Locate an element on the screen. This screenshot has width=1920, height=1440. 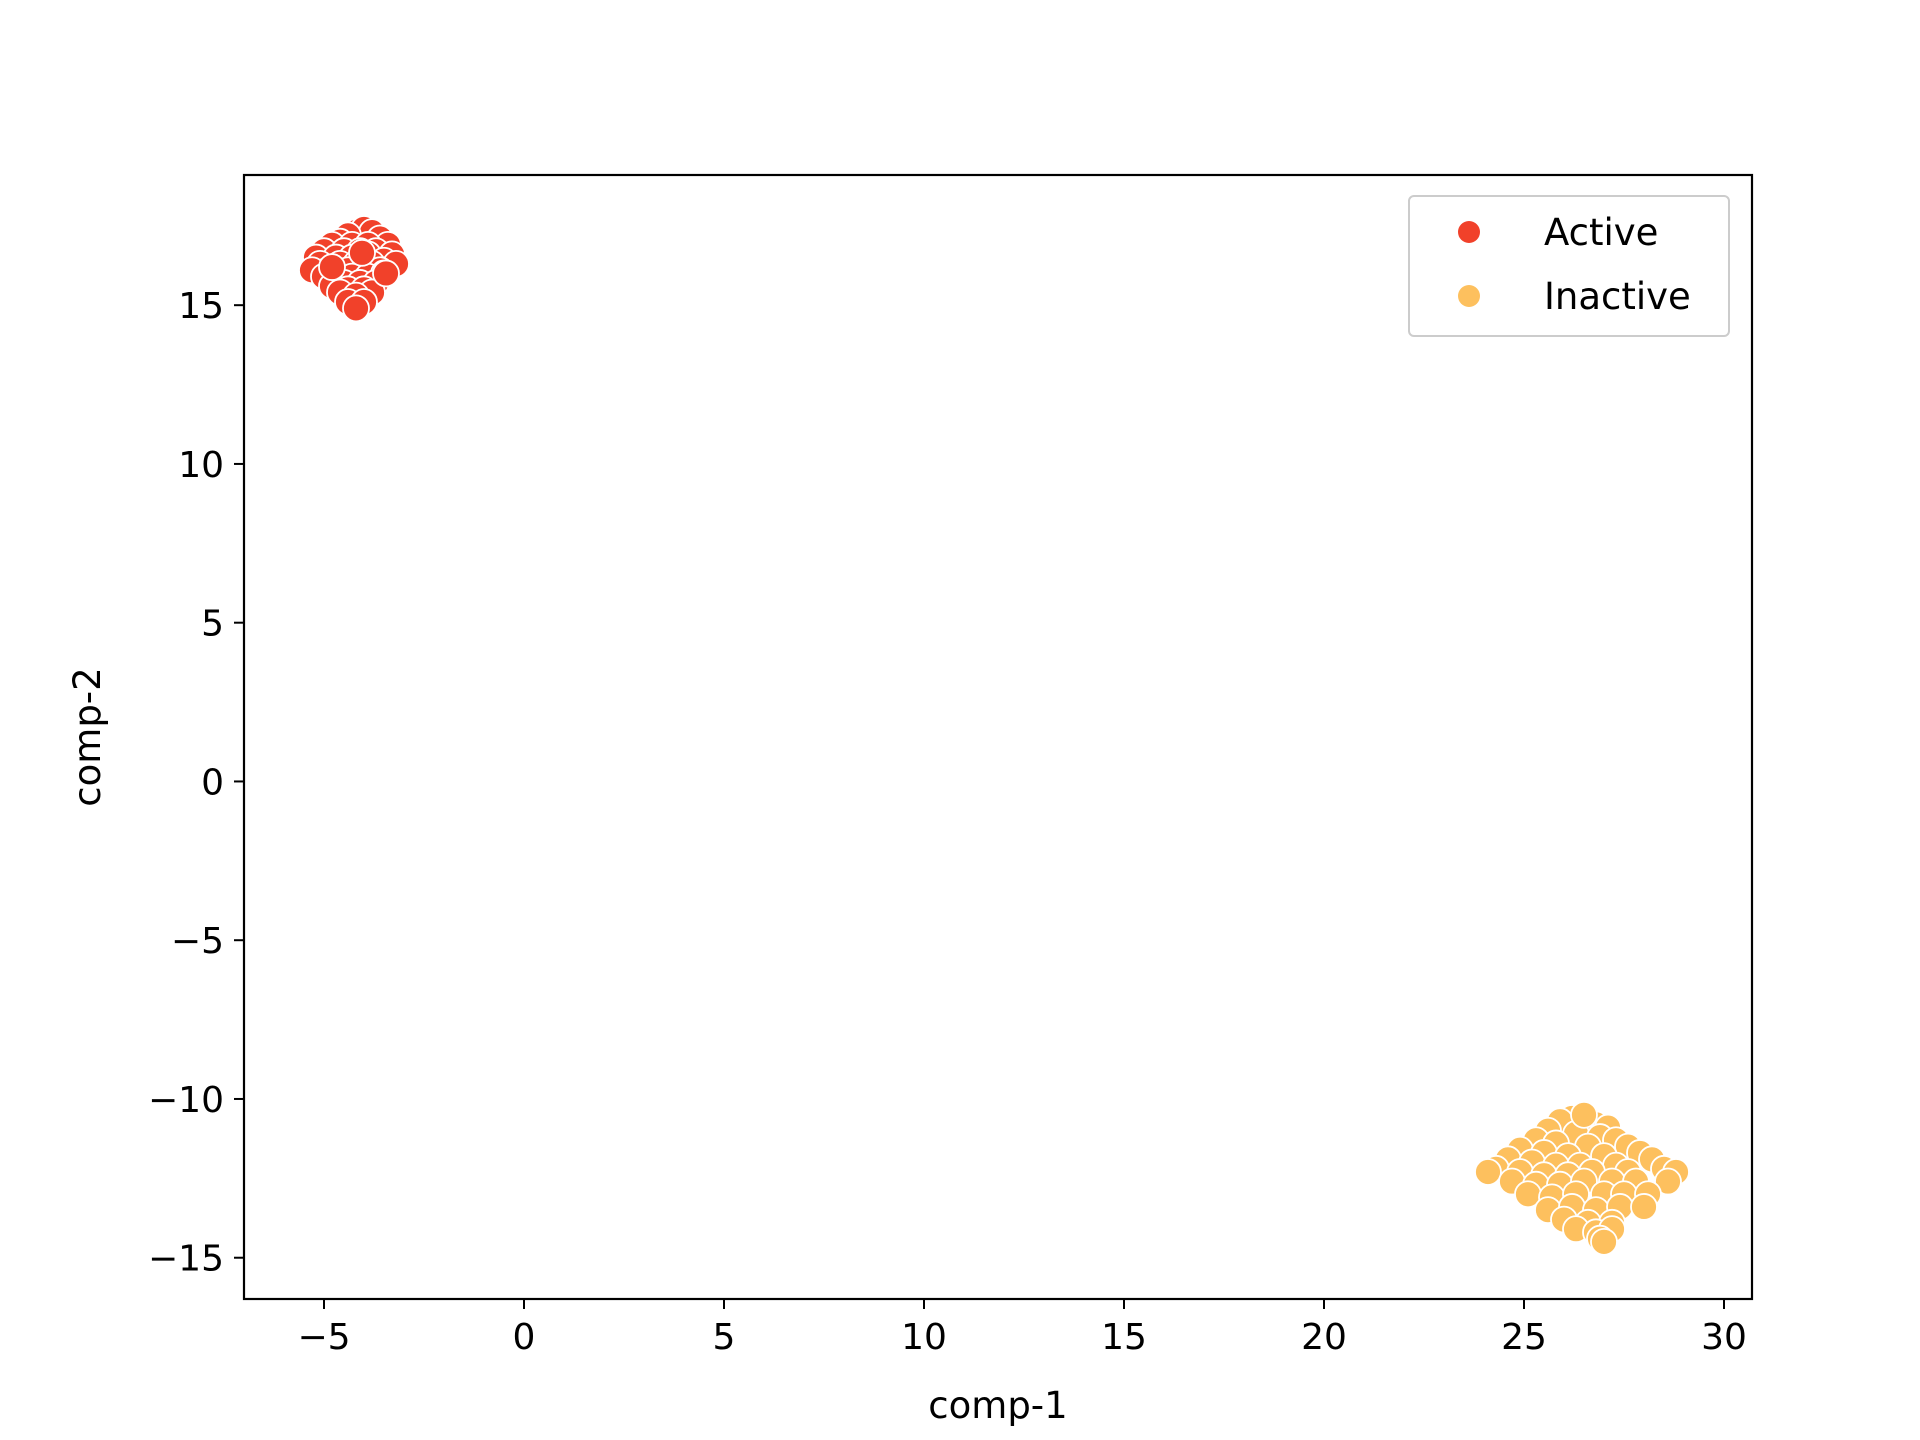
legend-marker-active is located at coordinates (1469, 232).